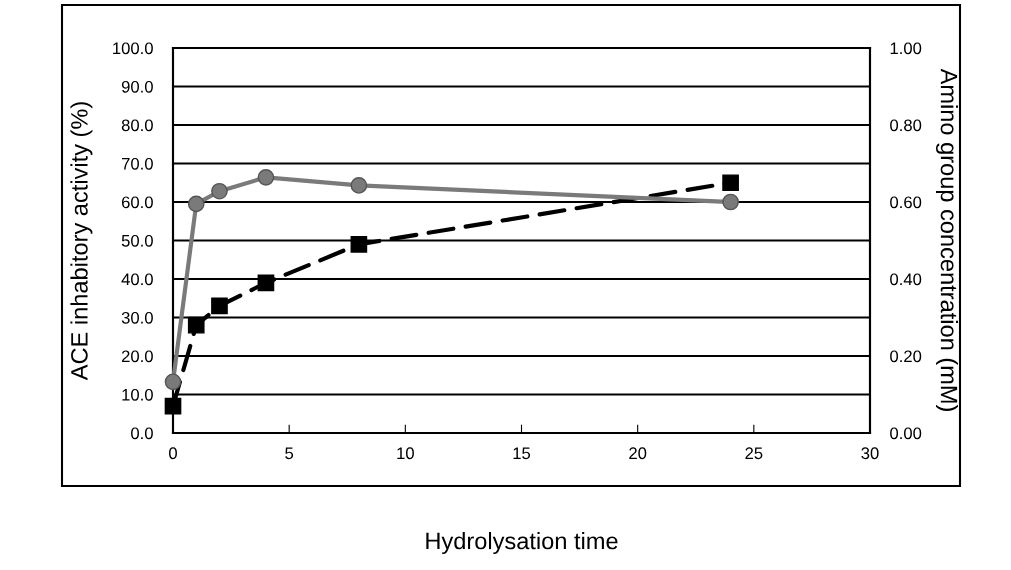 Image resolution: width=1011 pixels, height=570 pixels. Describe the element at coordinates (906, 279) in the screenshot. I see `y2-tick-label: 0.40` at that location.